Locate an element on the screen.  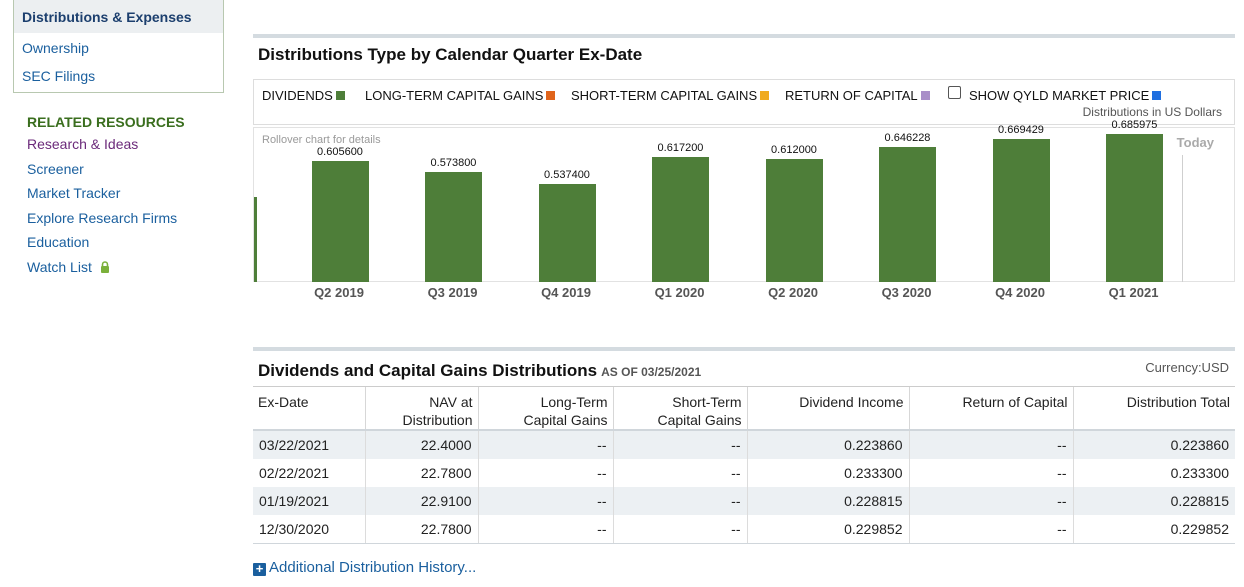
lock-icon is located at coordinates (105, 268).